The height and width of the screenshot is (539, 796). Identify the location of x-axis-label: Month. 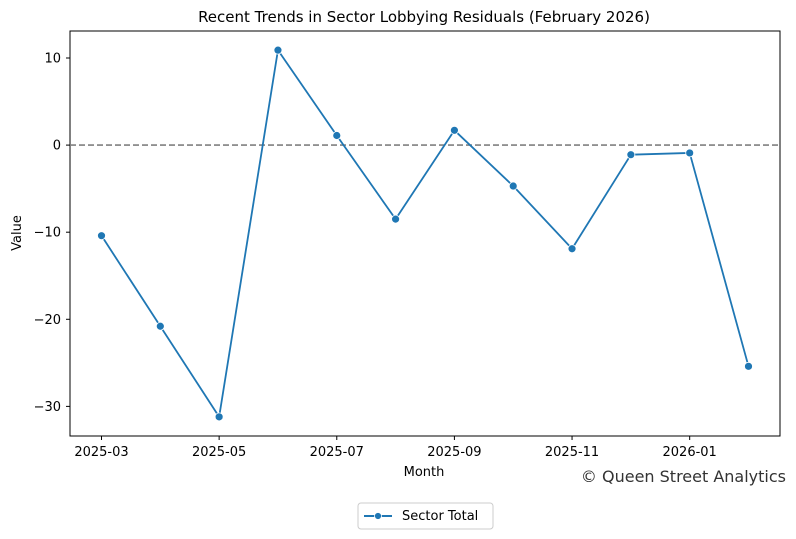
(424, 472).